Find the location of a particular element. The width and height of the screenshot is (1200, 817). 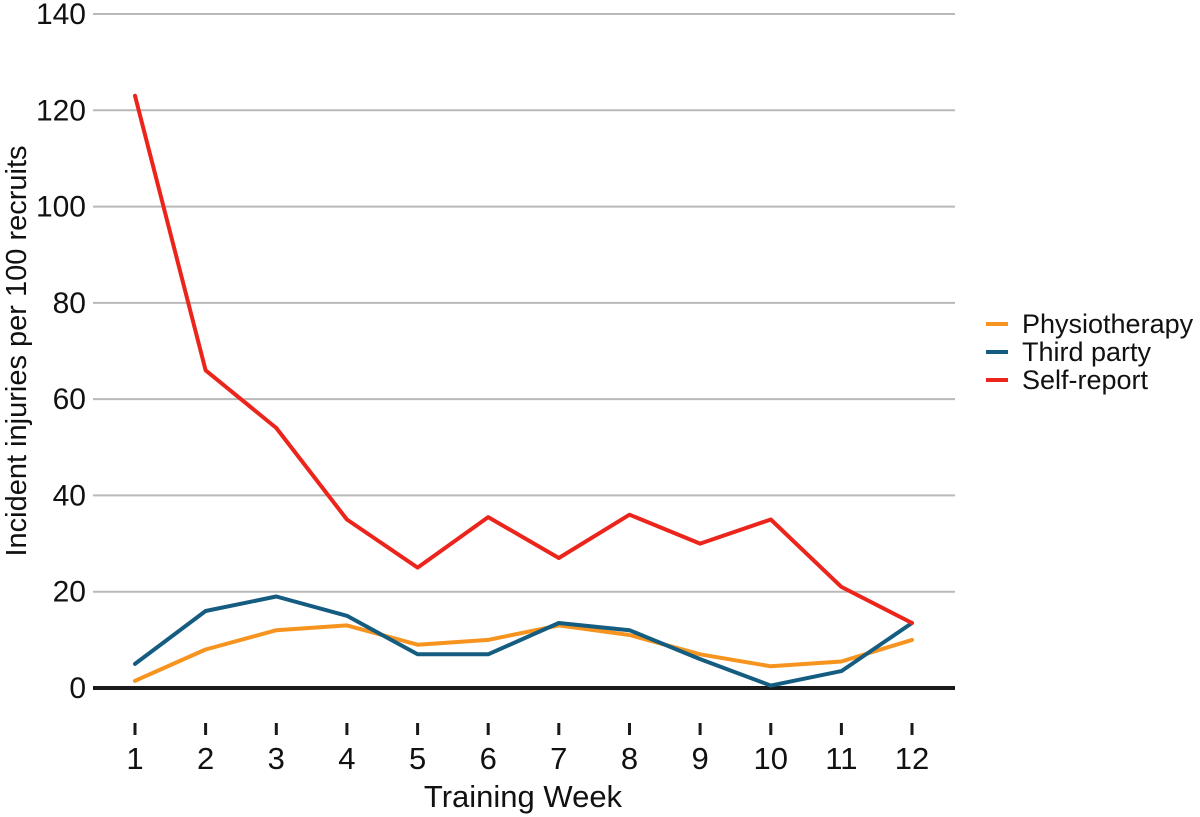

y-tick-label: 60 is located at coordinates (69, 399).